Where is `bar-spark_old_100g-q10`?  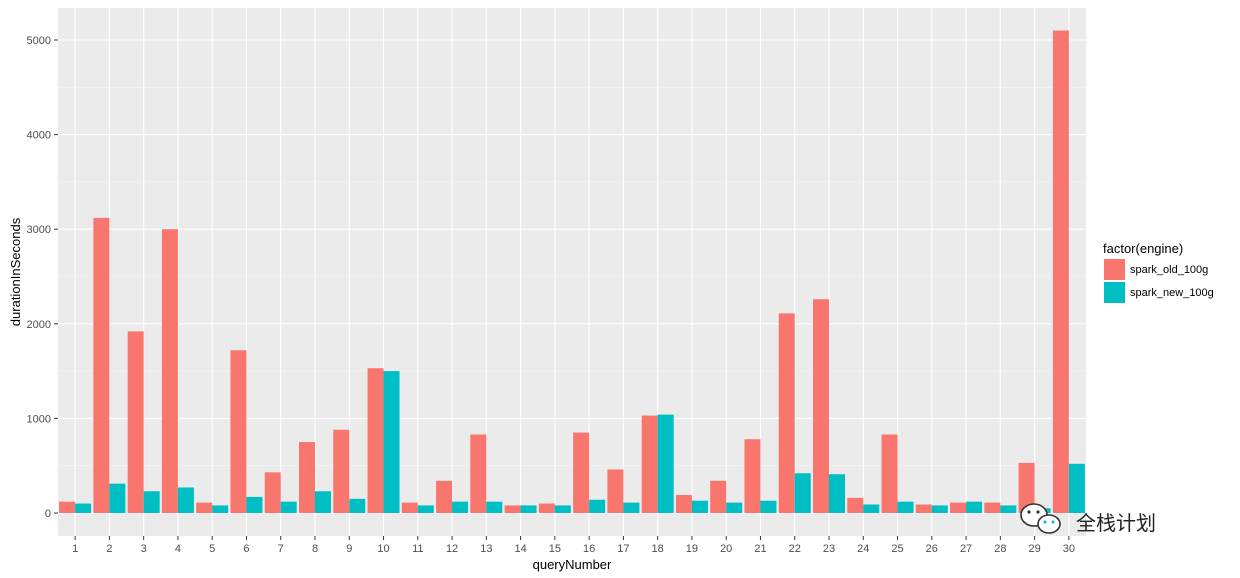 bar-spark_old_100g-q10 is located at coordinates (375, 440).